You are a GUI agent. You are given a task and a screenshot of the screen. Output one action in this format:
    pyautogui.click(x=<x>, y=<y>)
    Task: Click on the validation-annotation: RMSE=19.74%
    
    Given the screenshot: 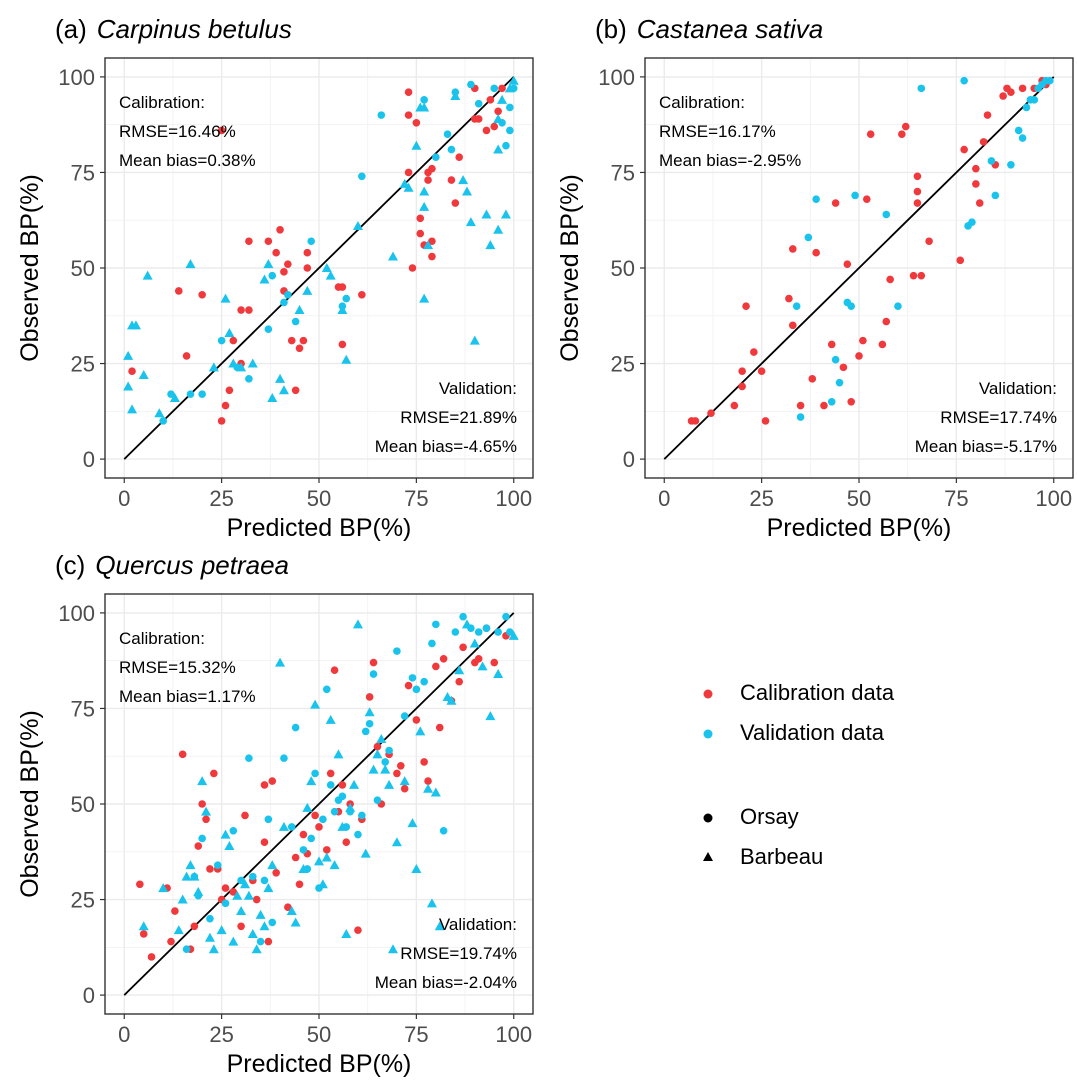 What is the action you would take?
    pyautogui.click(x=458, y=953)
    